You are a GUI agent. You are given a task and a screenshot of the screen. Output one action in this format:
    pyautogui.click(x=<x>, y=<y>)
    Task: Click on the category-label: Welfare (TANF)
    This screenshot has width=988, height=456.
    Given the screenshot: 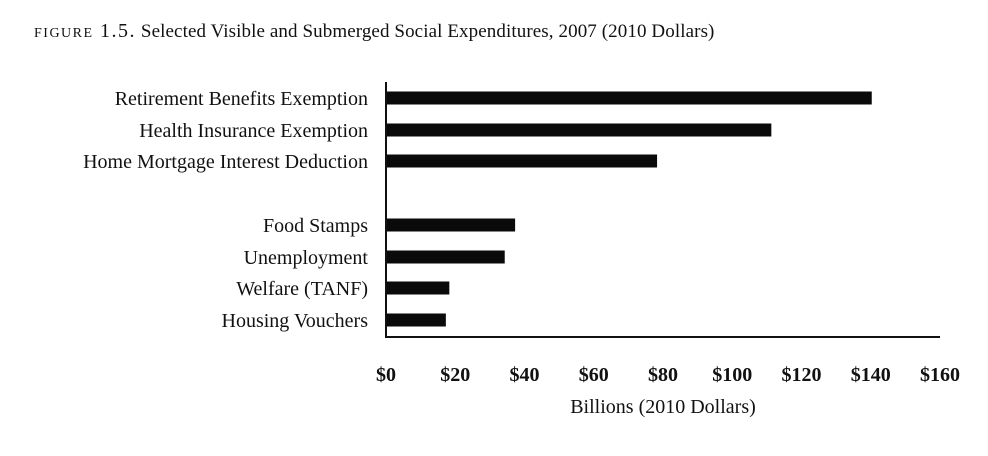 What is the action you would take?
    pyautogui.click(x=302, y=289)
    